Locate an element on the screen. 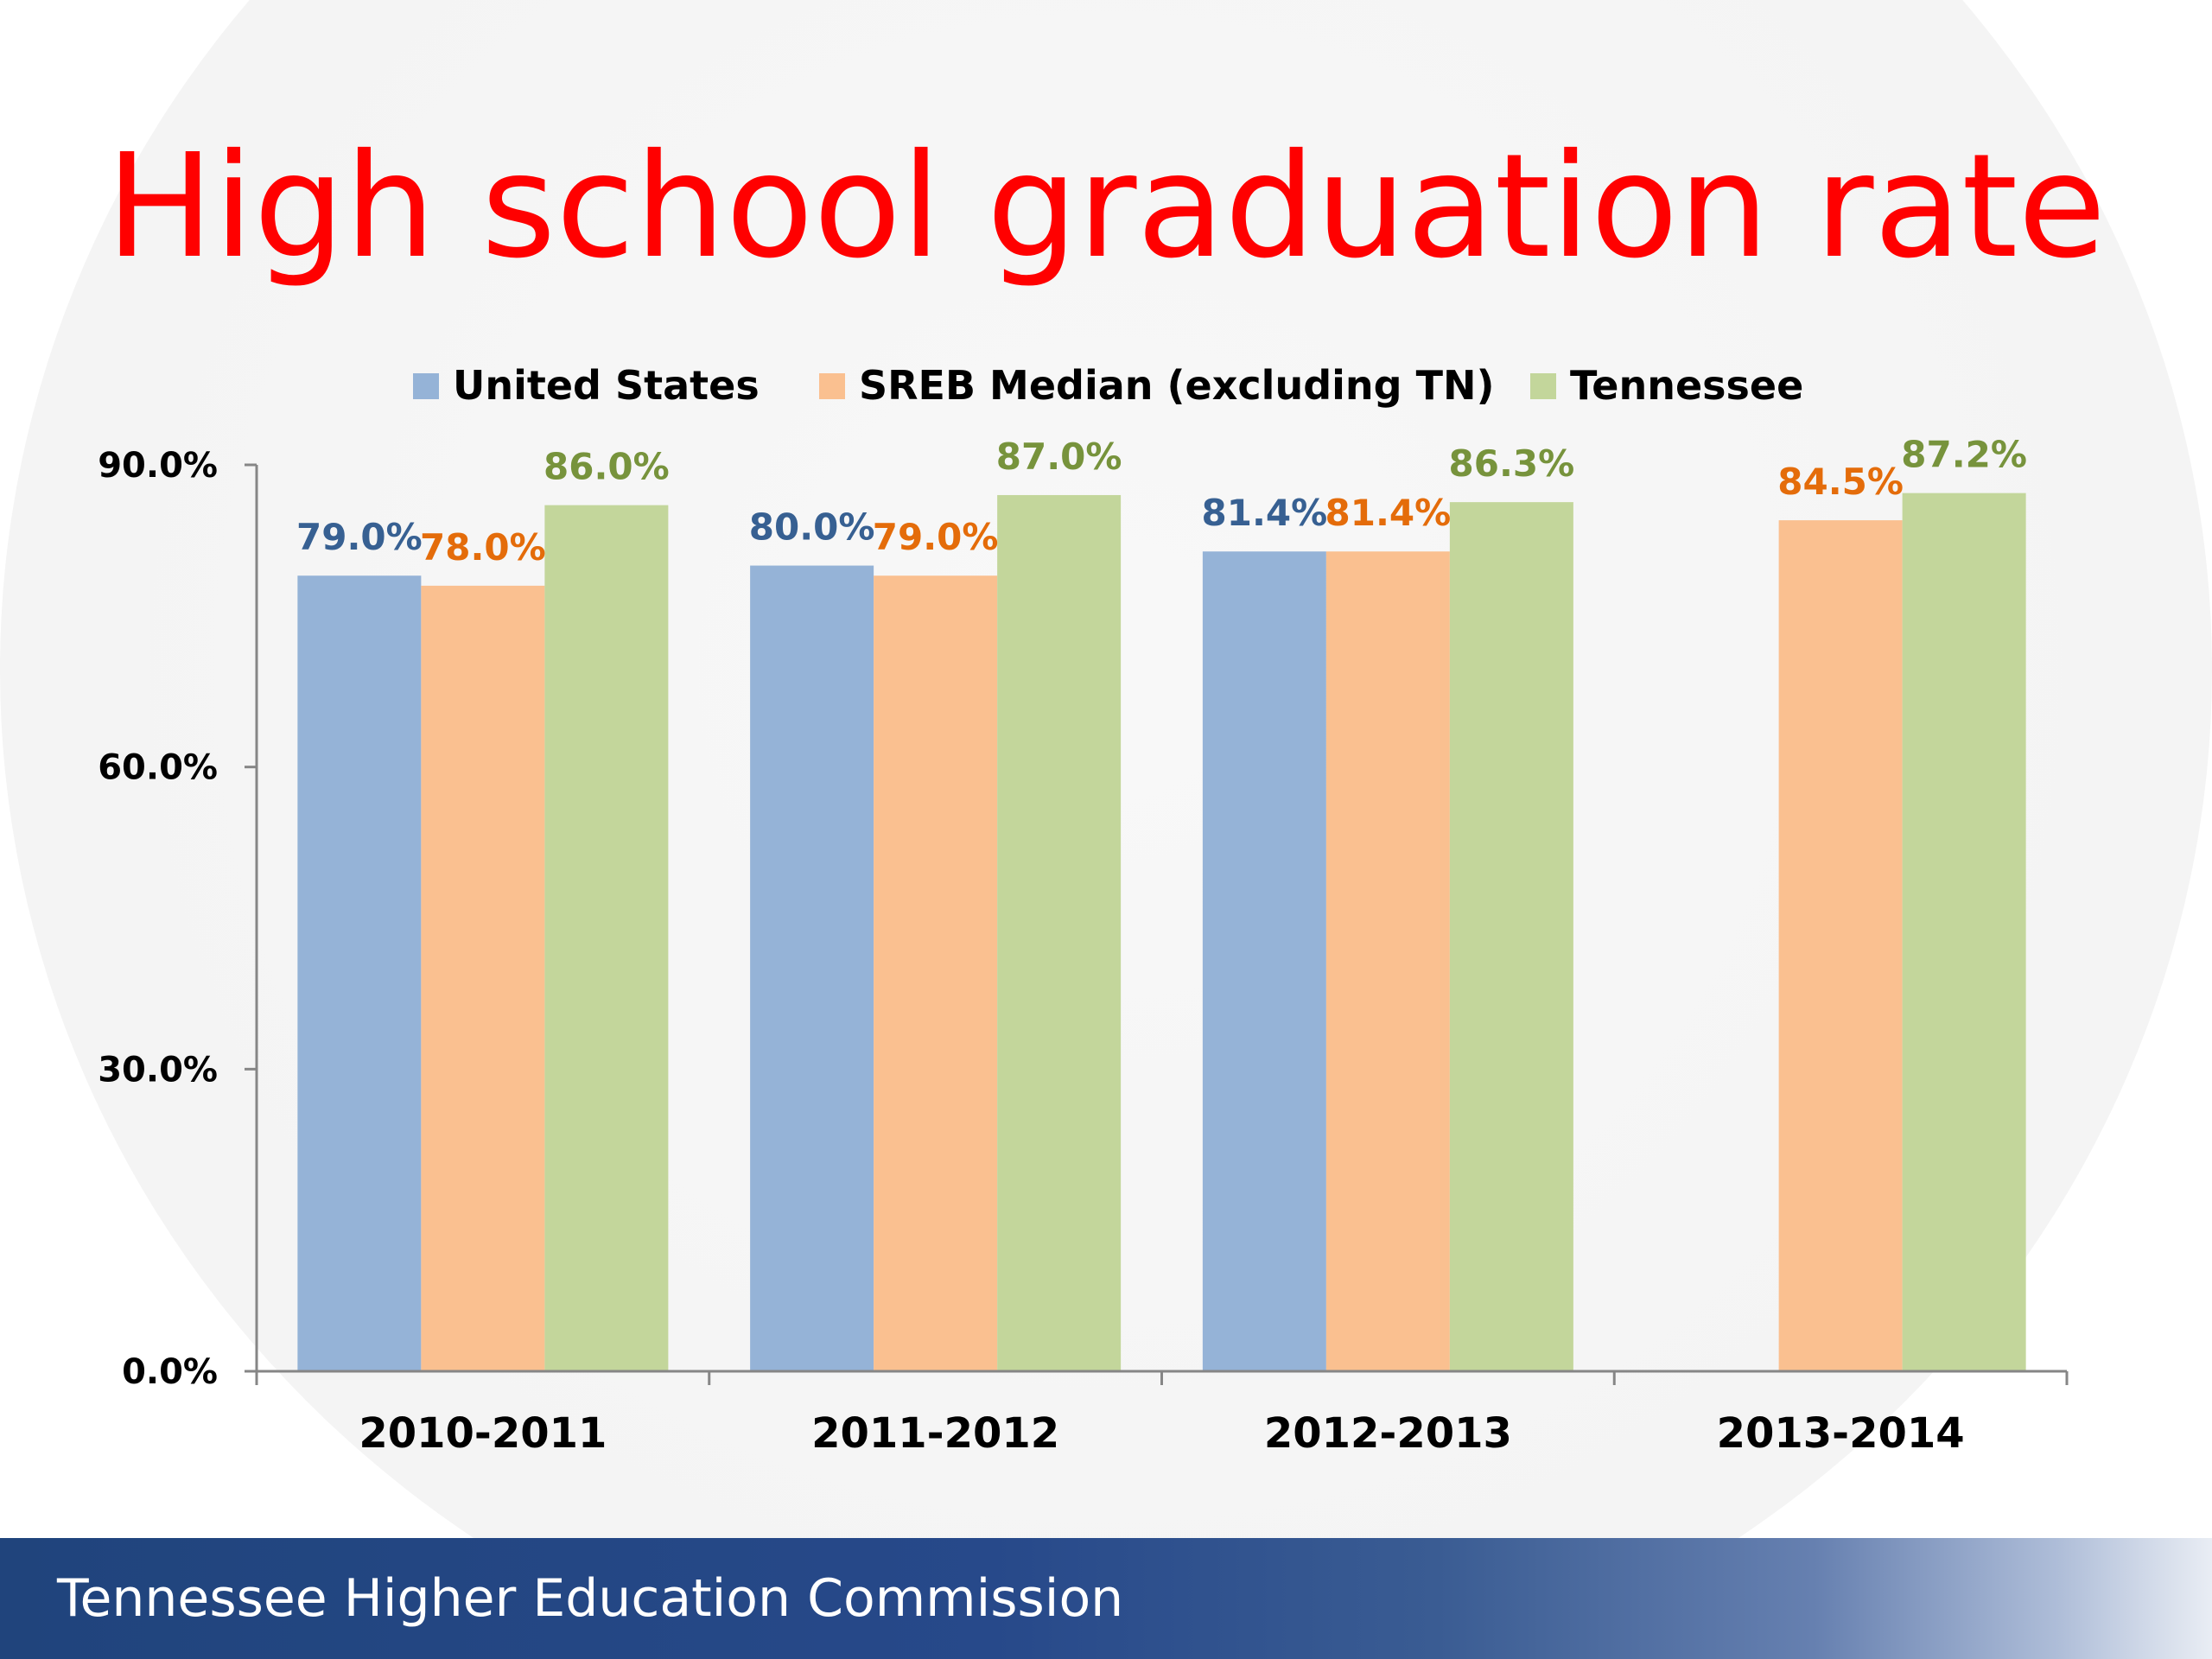 The image size is (2212, 1659). y-tick-label: 0.0% is located at coordinates (170, 1372).